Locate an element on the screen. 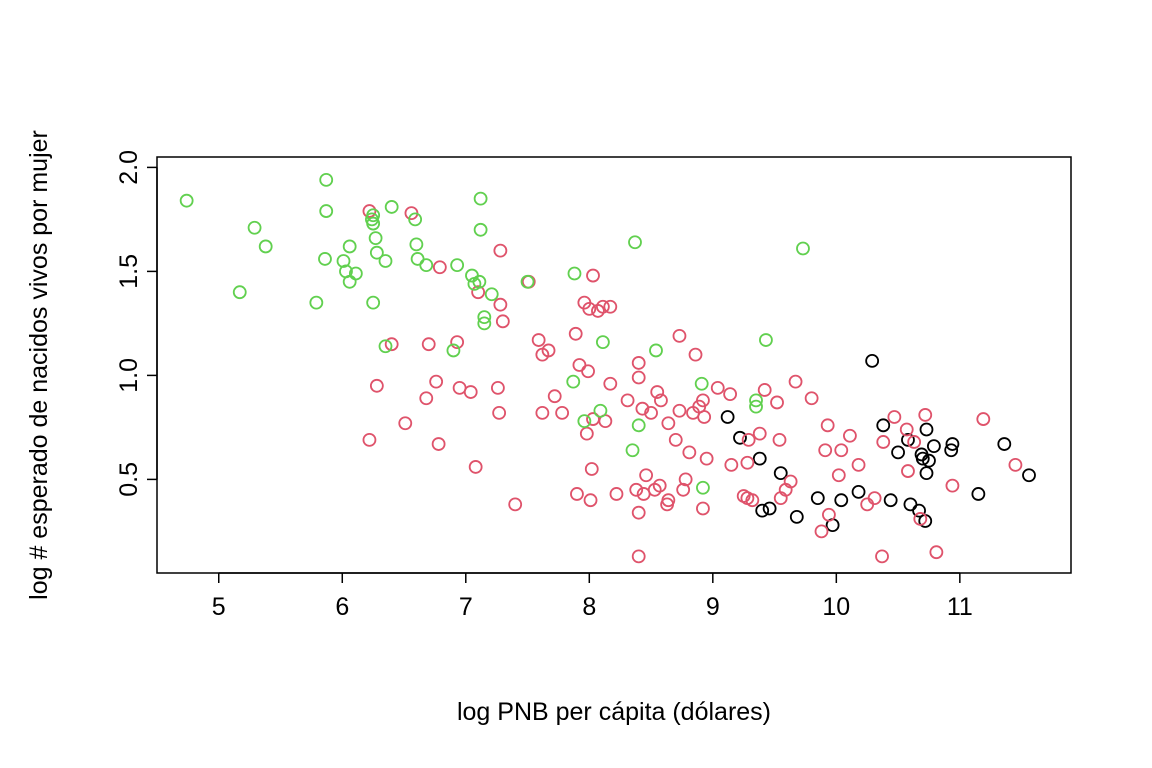  y-tick-label: 1.5 is located at coordinates (129, 271).